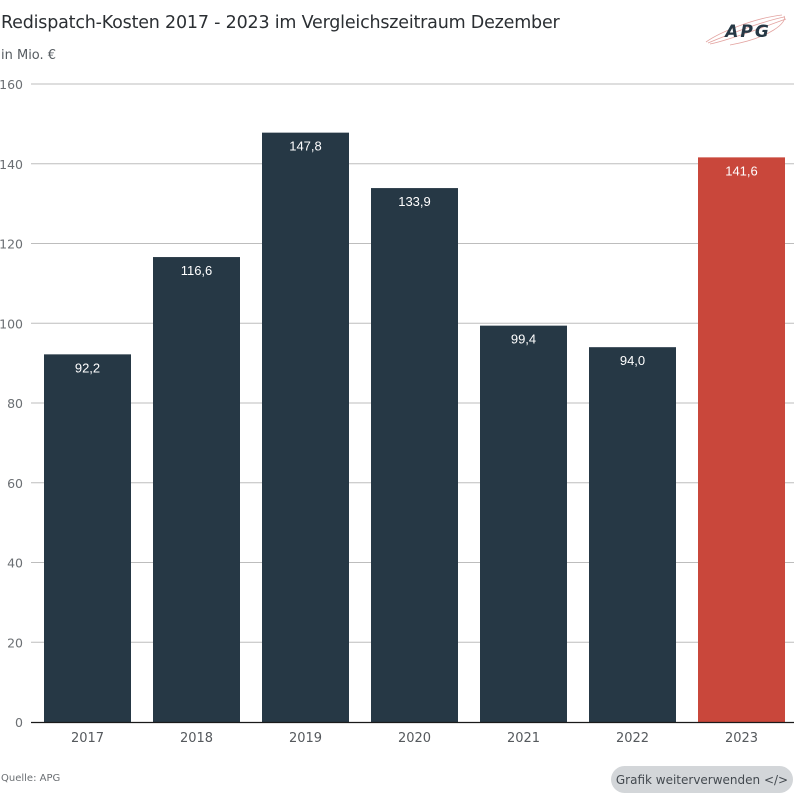 Image resolution: width=800 pixels, height=800 pixels. I want to click on x-tick-label-2018: 2018, so click(196, 738).